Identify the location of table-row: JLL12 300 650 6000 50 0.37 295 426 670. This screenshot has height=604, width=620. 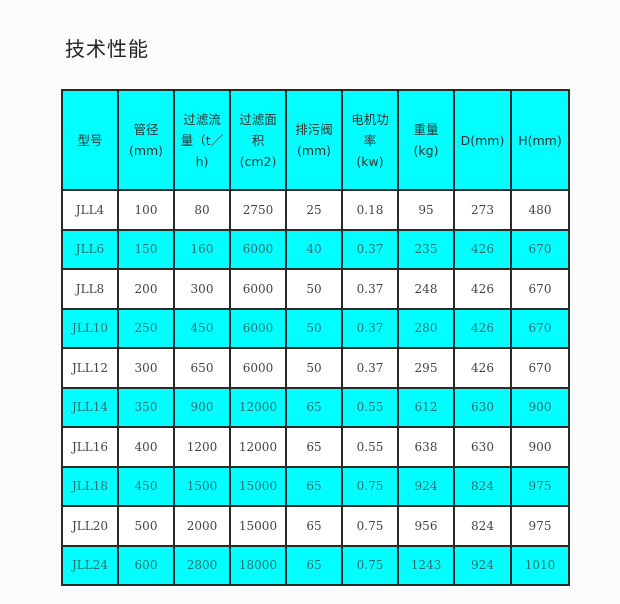
(315, 368).